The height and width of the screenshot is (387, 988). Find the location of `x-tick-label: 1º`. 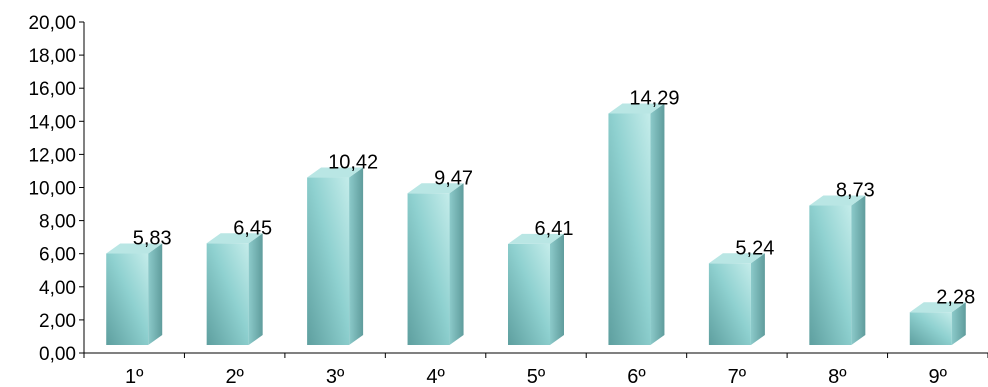

x-tick-label: 1º is located at coordinates (134, 376).